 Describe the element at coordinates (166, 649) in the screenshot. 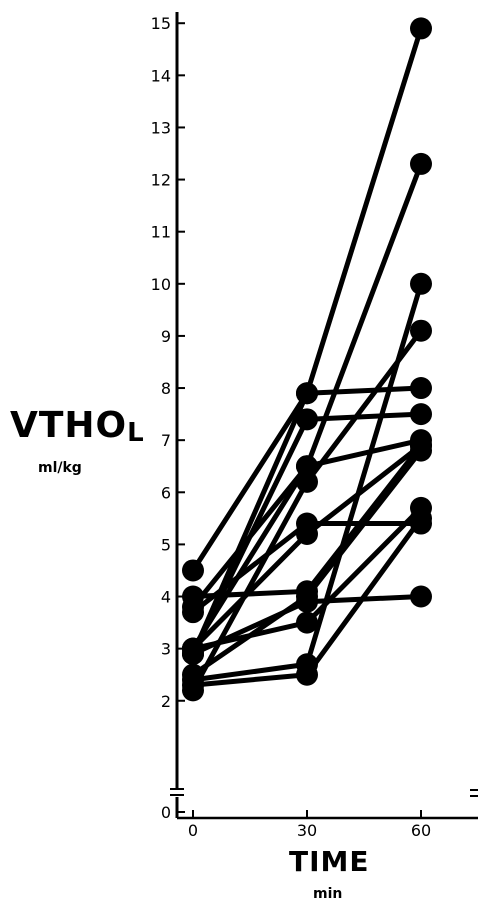

I see `y-tick-label: 3` at that location.